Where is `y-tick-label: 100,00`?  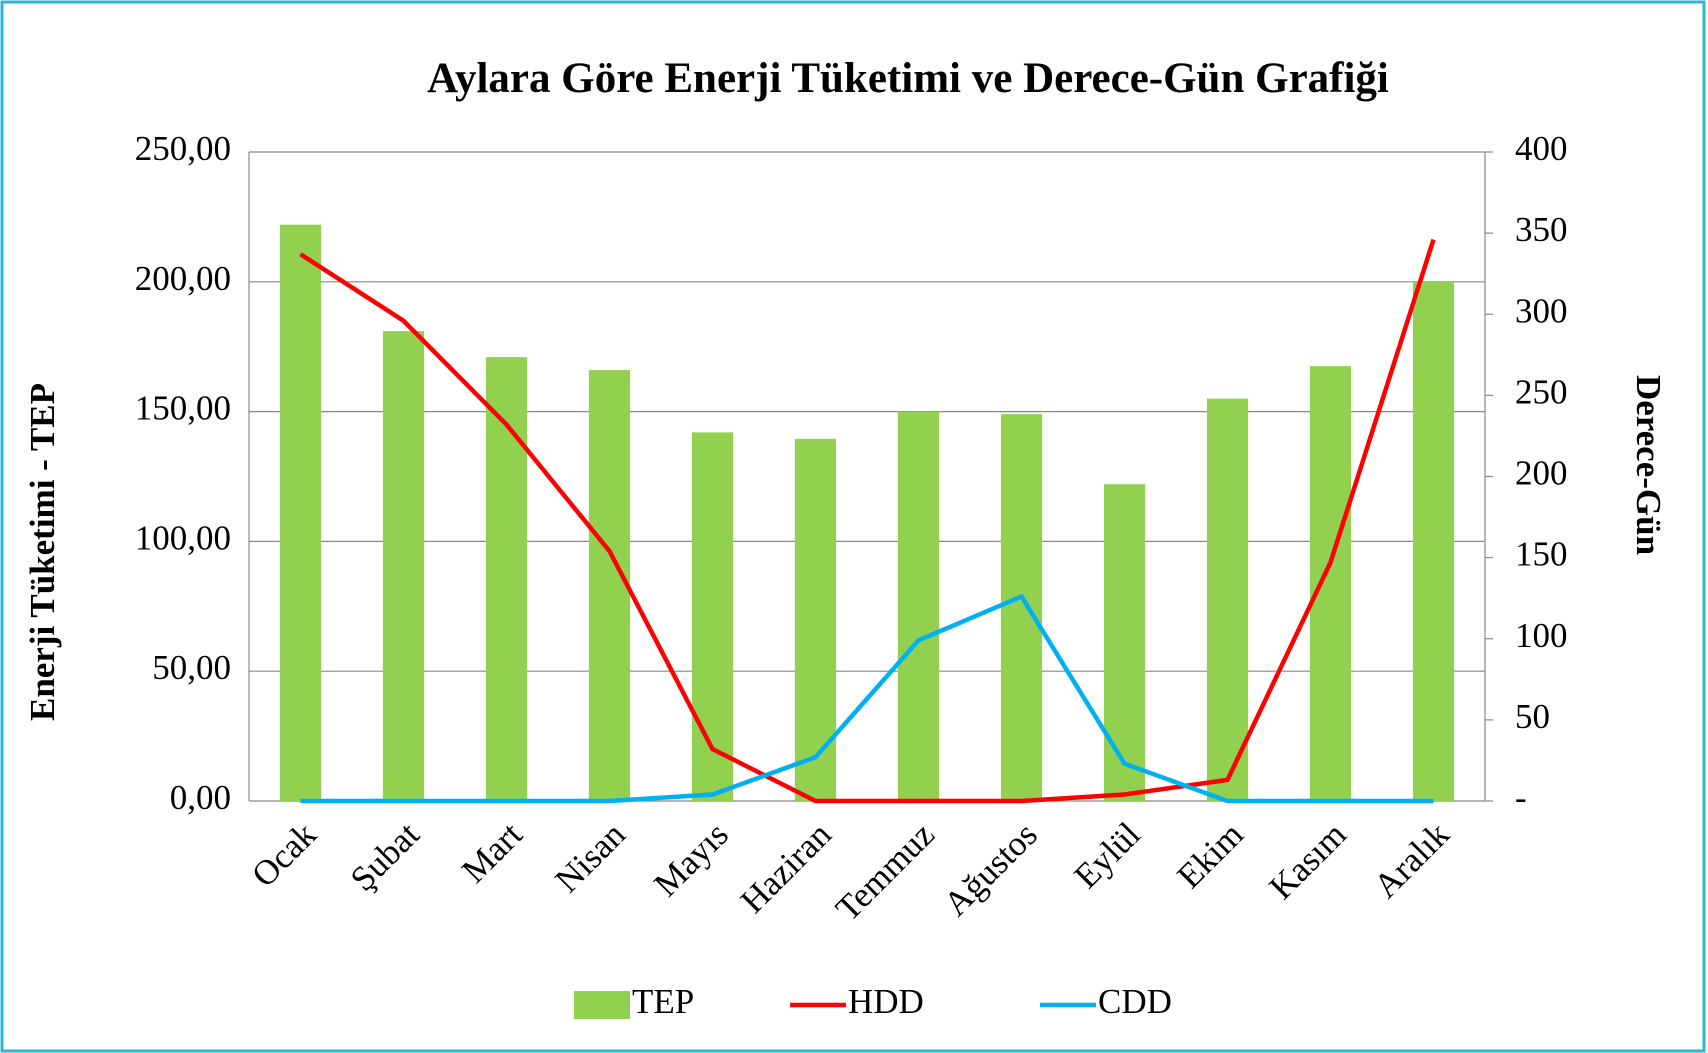 y-tick-label: 100,00 is located at coordinates (183, 537).